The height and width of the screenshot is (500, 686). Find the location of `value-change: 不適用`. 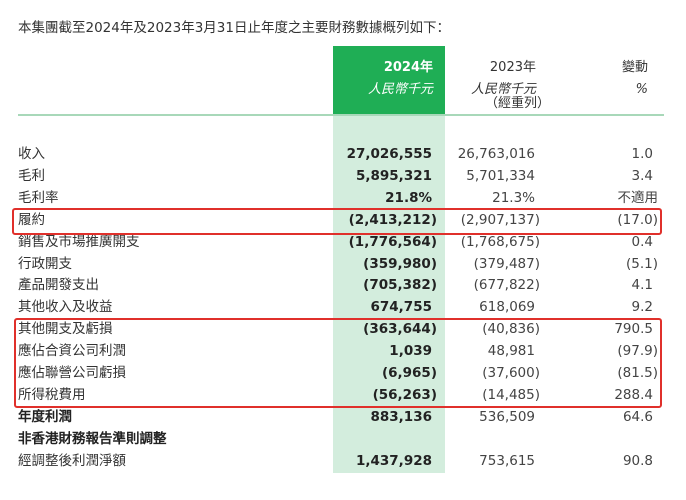

value-change: 不適用 is located at coordinates (638, 197).